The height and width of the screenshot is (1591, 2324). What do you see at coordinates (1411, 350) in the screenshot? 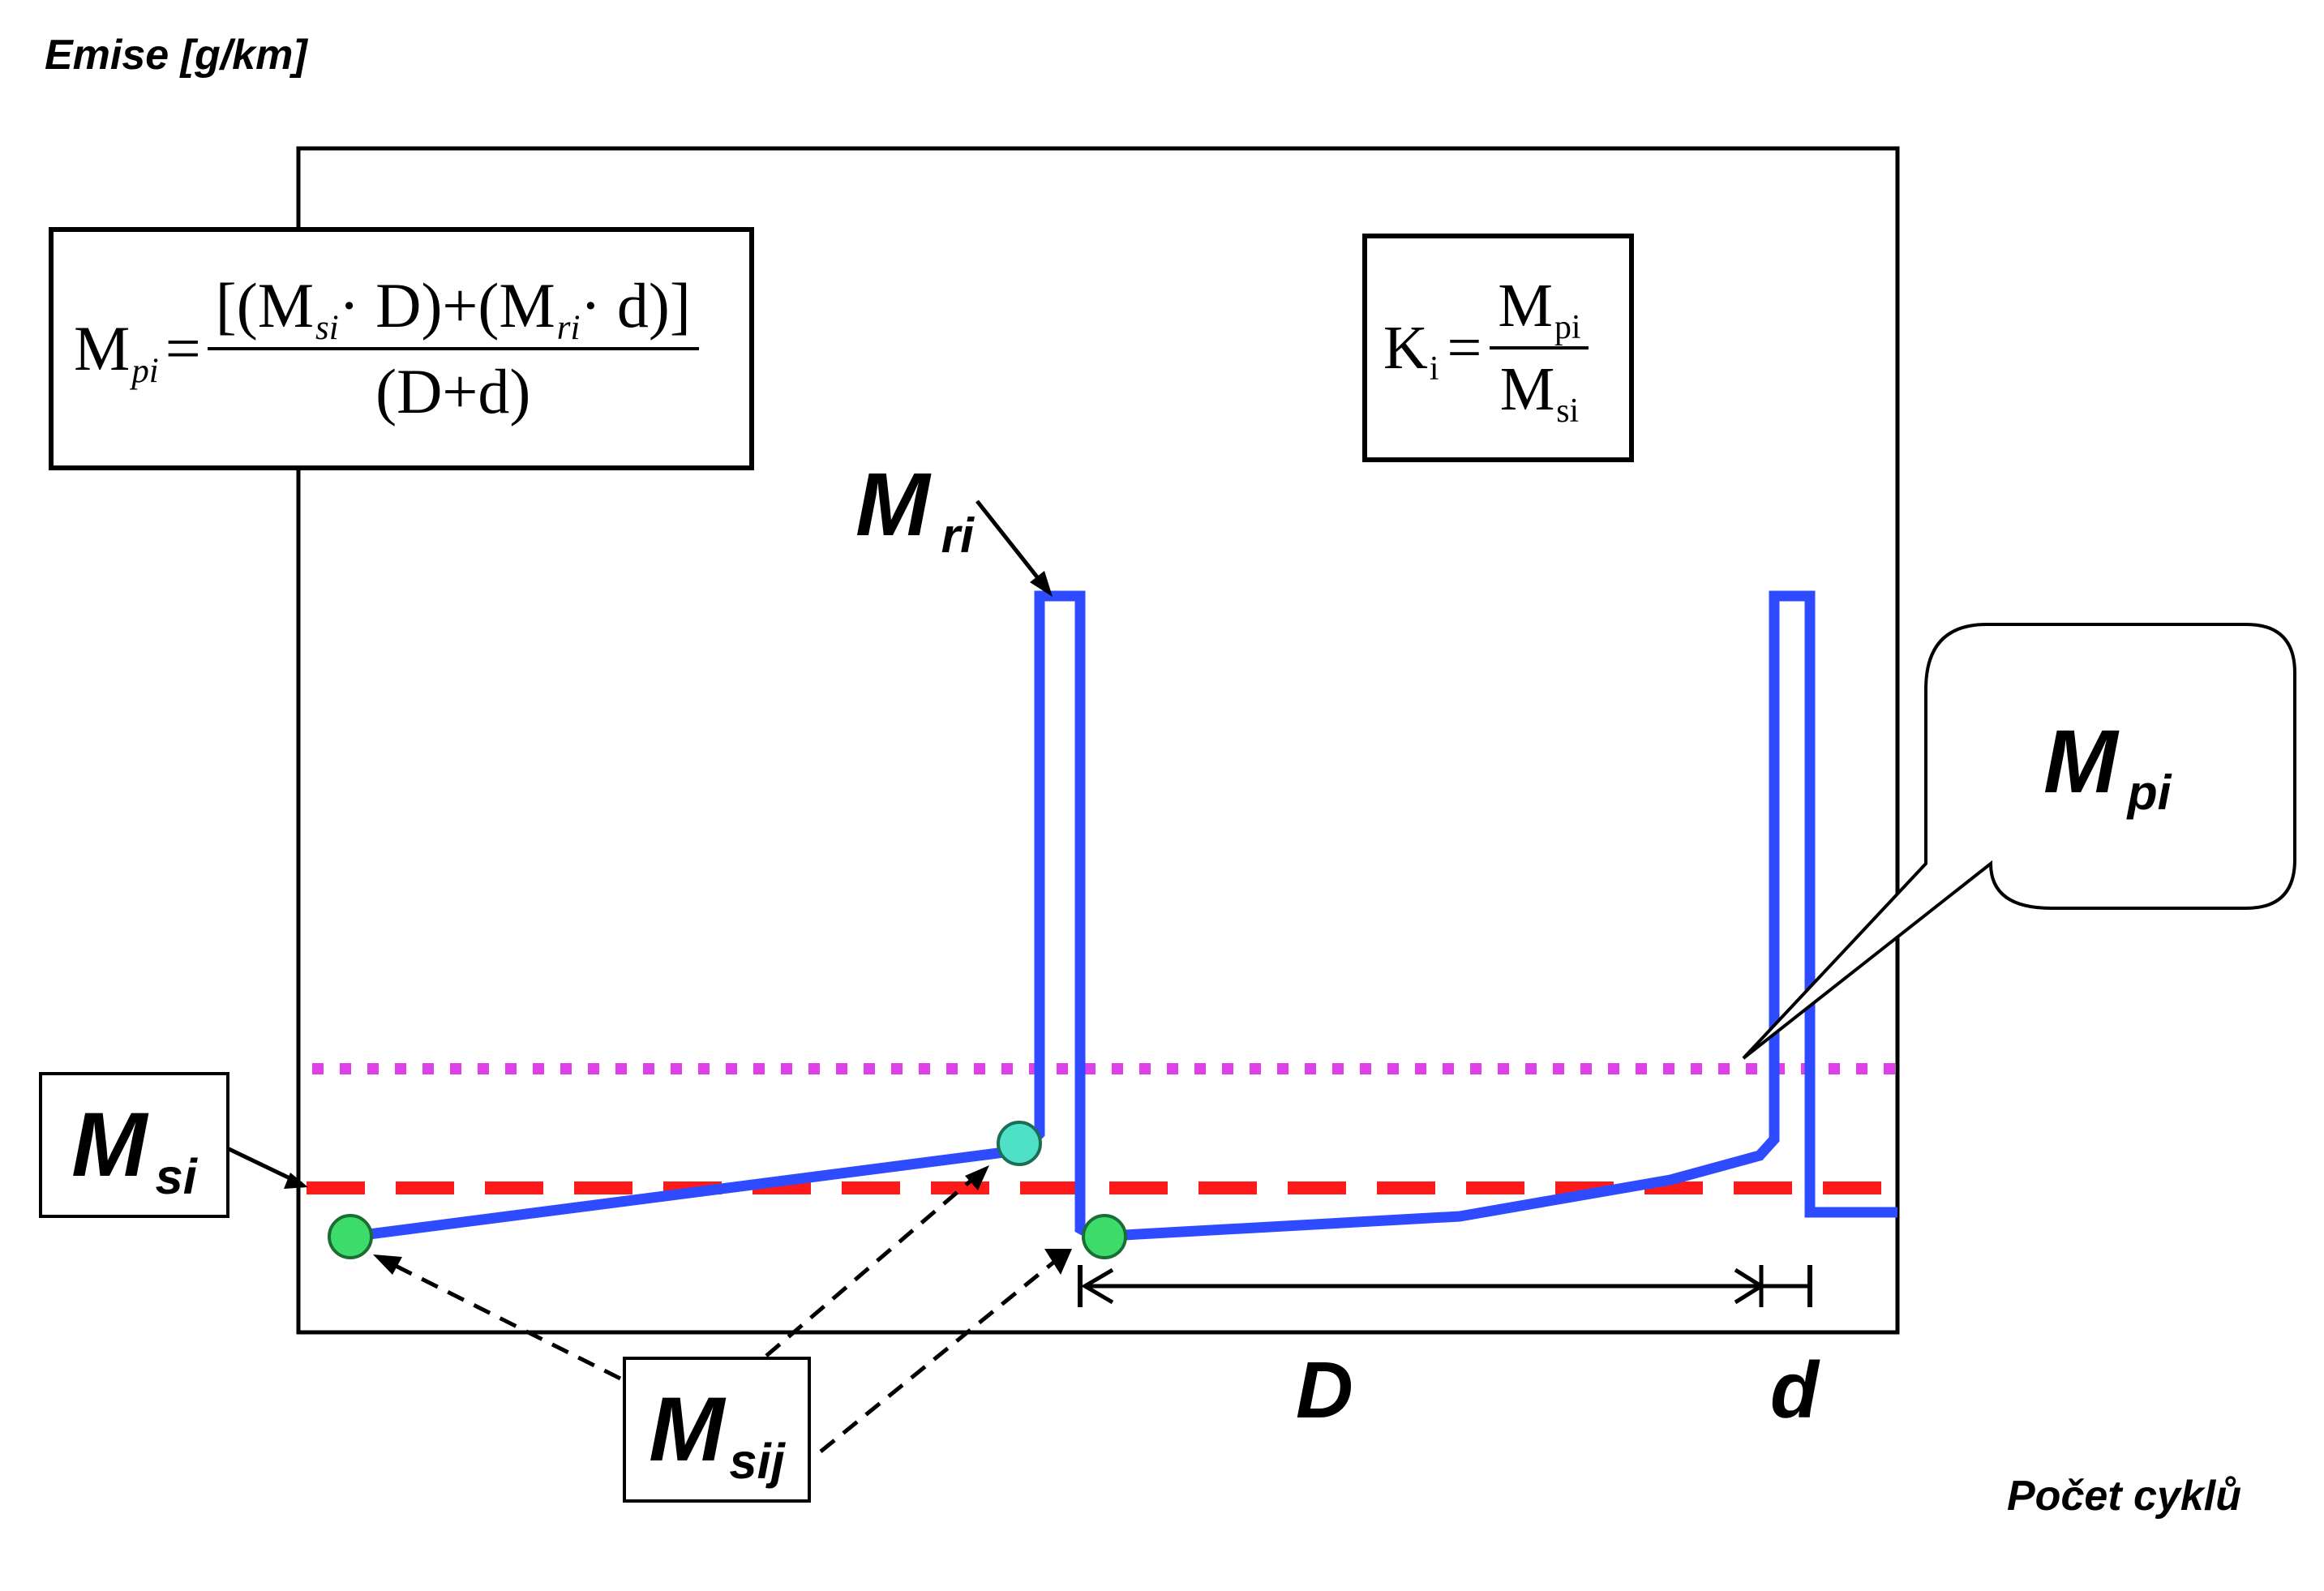
I see `ki-lhs: Ki` at bounding box center [1411, 350].